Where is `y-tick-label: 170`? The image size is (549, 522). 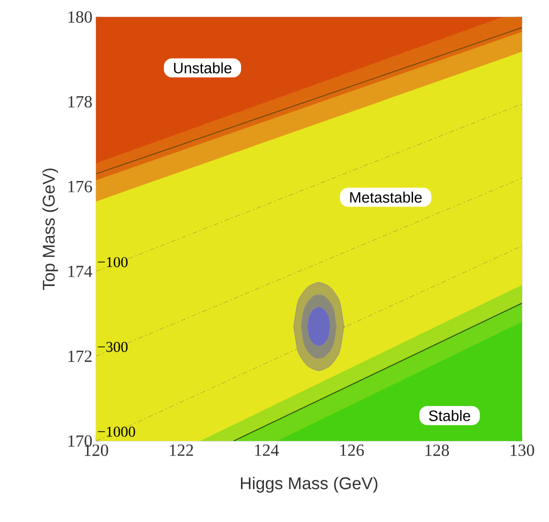 y-tick-label: 170 is located at coordinates (80, 441).